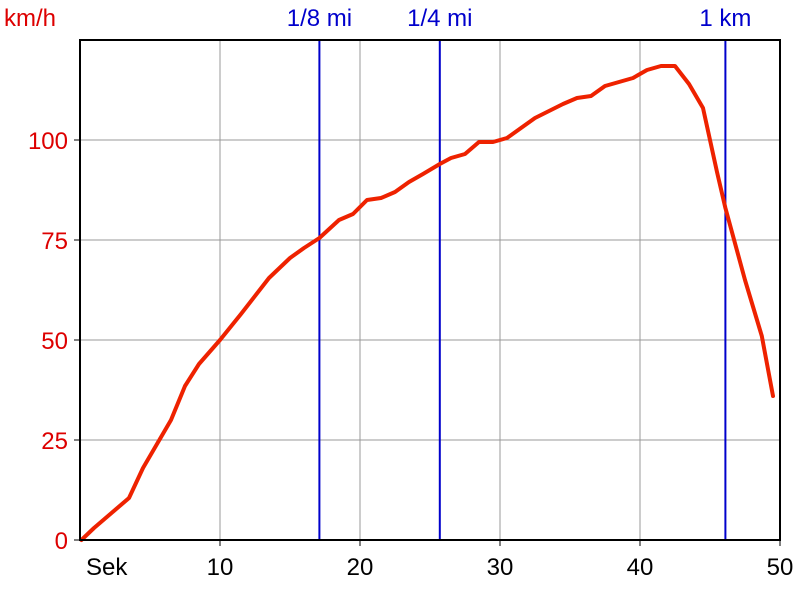 The height and width of the screenshot is (600, 800). Describe the element at coordinates (30, 18) in the screenshot. I see `y-axis-label: km/h` at that location.